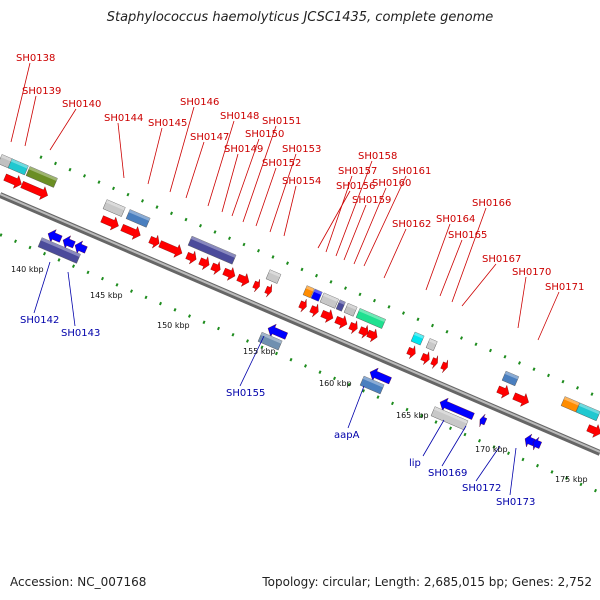 This screenshot has height=600, width=600. Describe the element at coordinates (39, 320) in the screenshot. I see `gene-label-sh0142: SH0142` at that location.